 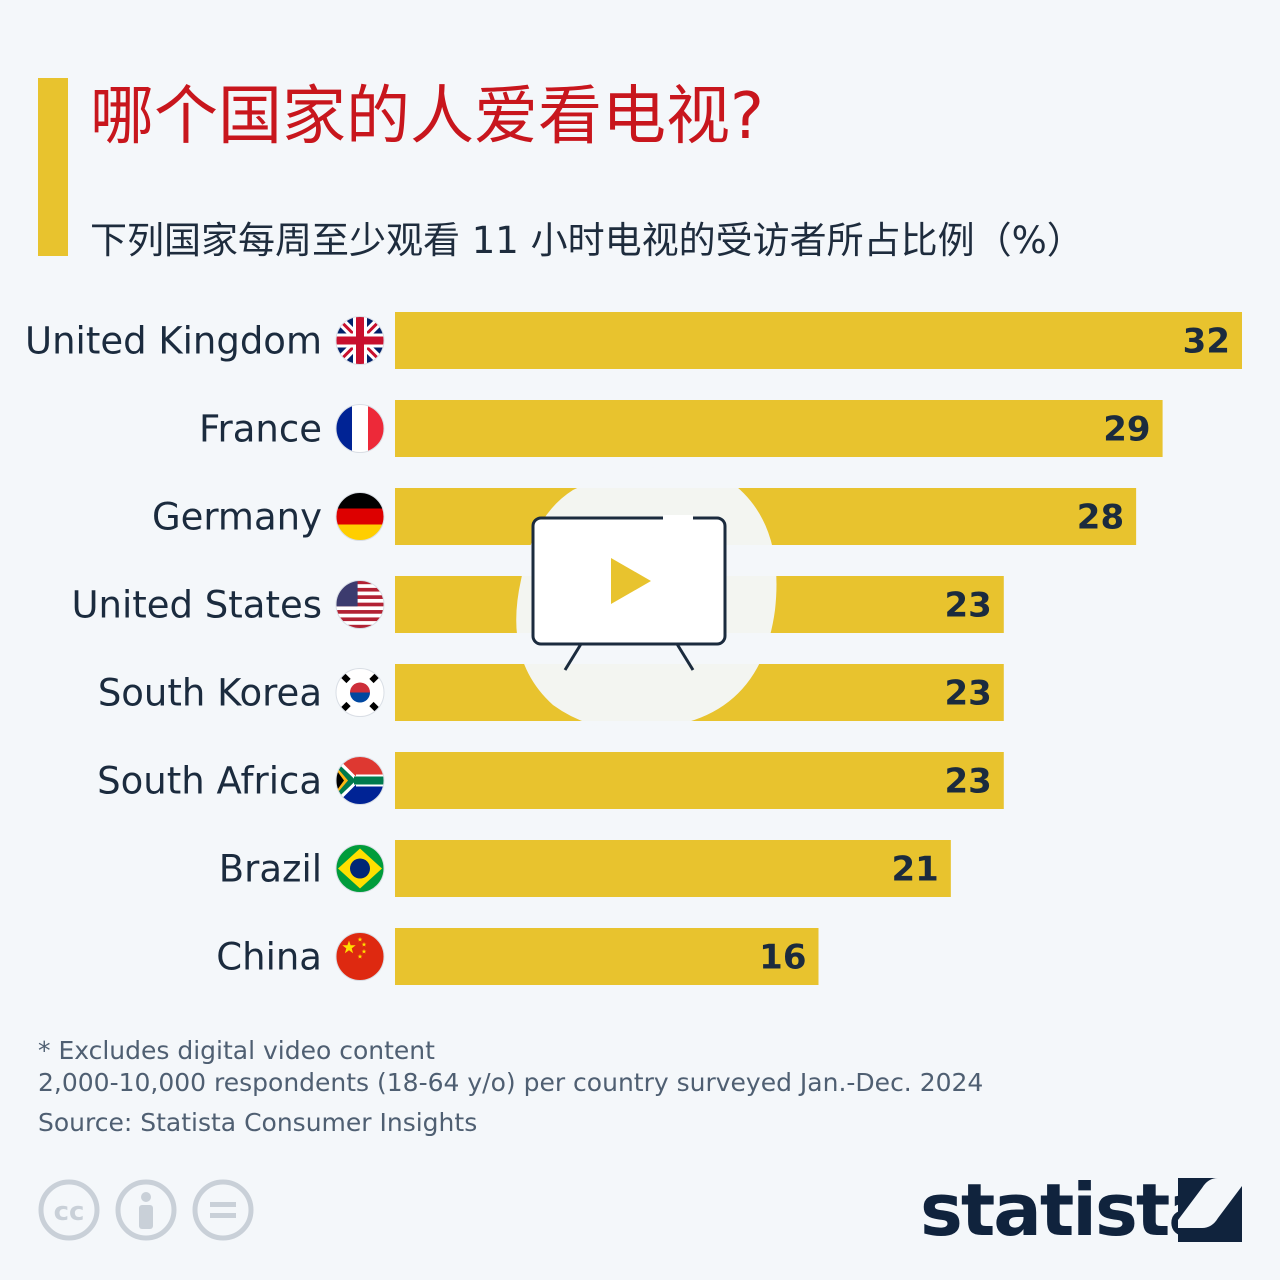 What do you see at coordinates (360, 956) in the screenshot?
I see `china-flag-icon` at bounding box center [360, 956].